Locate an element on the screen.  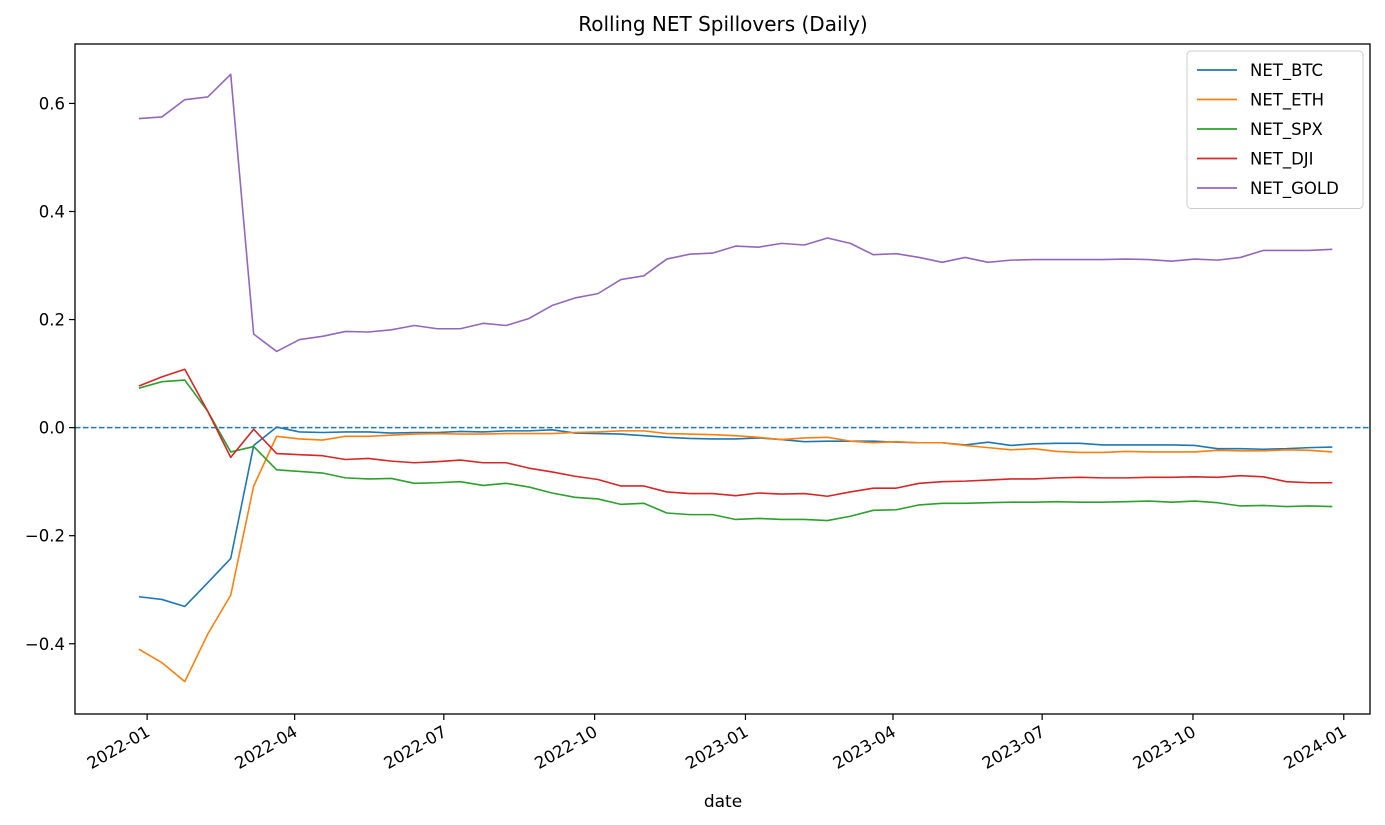
legend-label: NET_DJI is located at coordinates (1282, 160).